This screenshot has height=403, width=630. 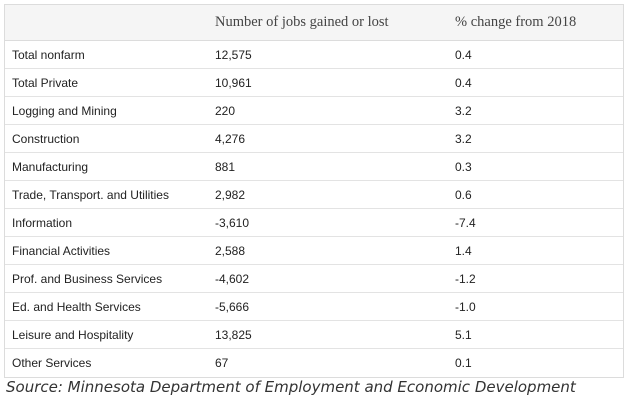 I want to click on pct-cell: 5.1, so click(x=463, y=334).